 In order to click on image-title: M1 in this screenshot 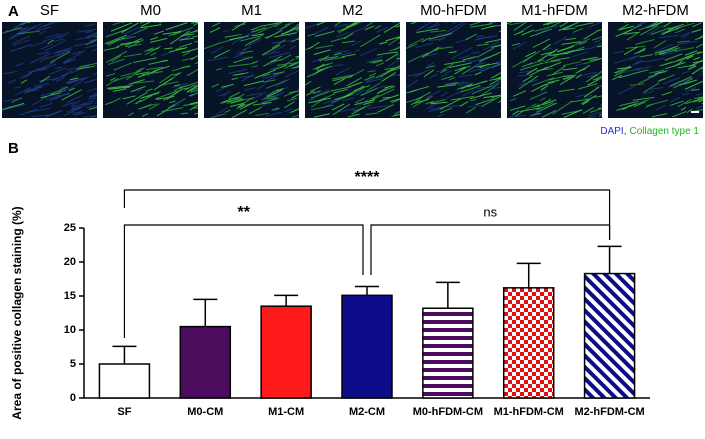, I will do `click(251, 10)`.